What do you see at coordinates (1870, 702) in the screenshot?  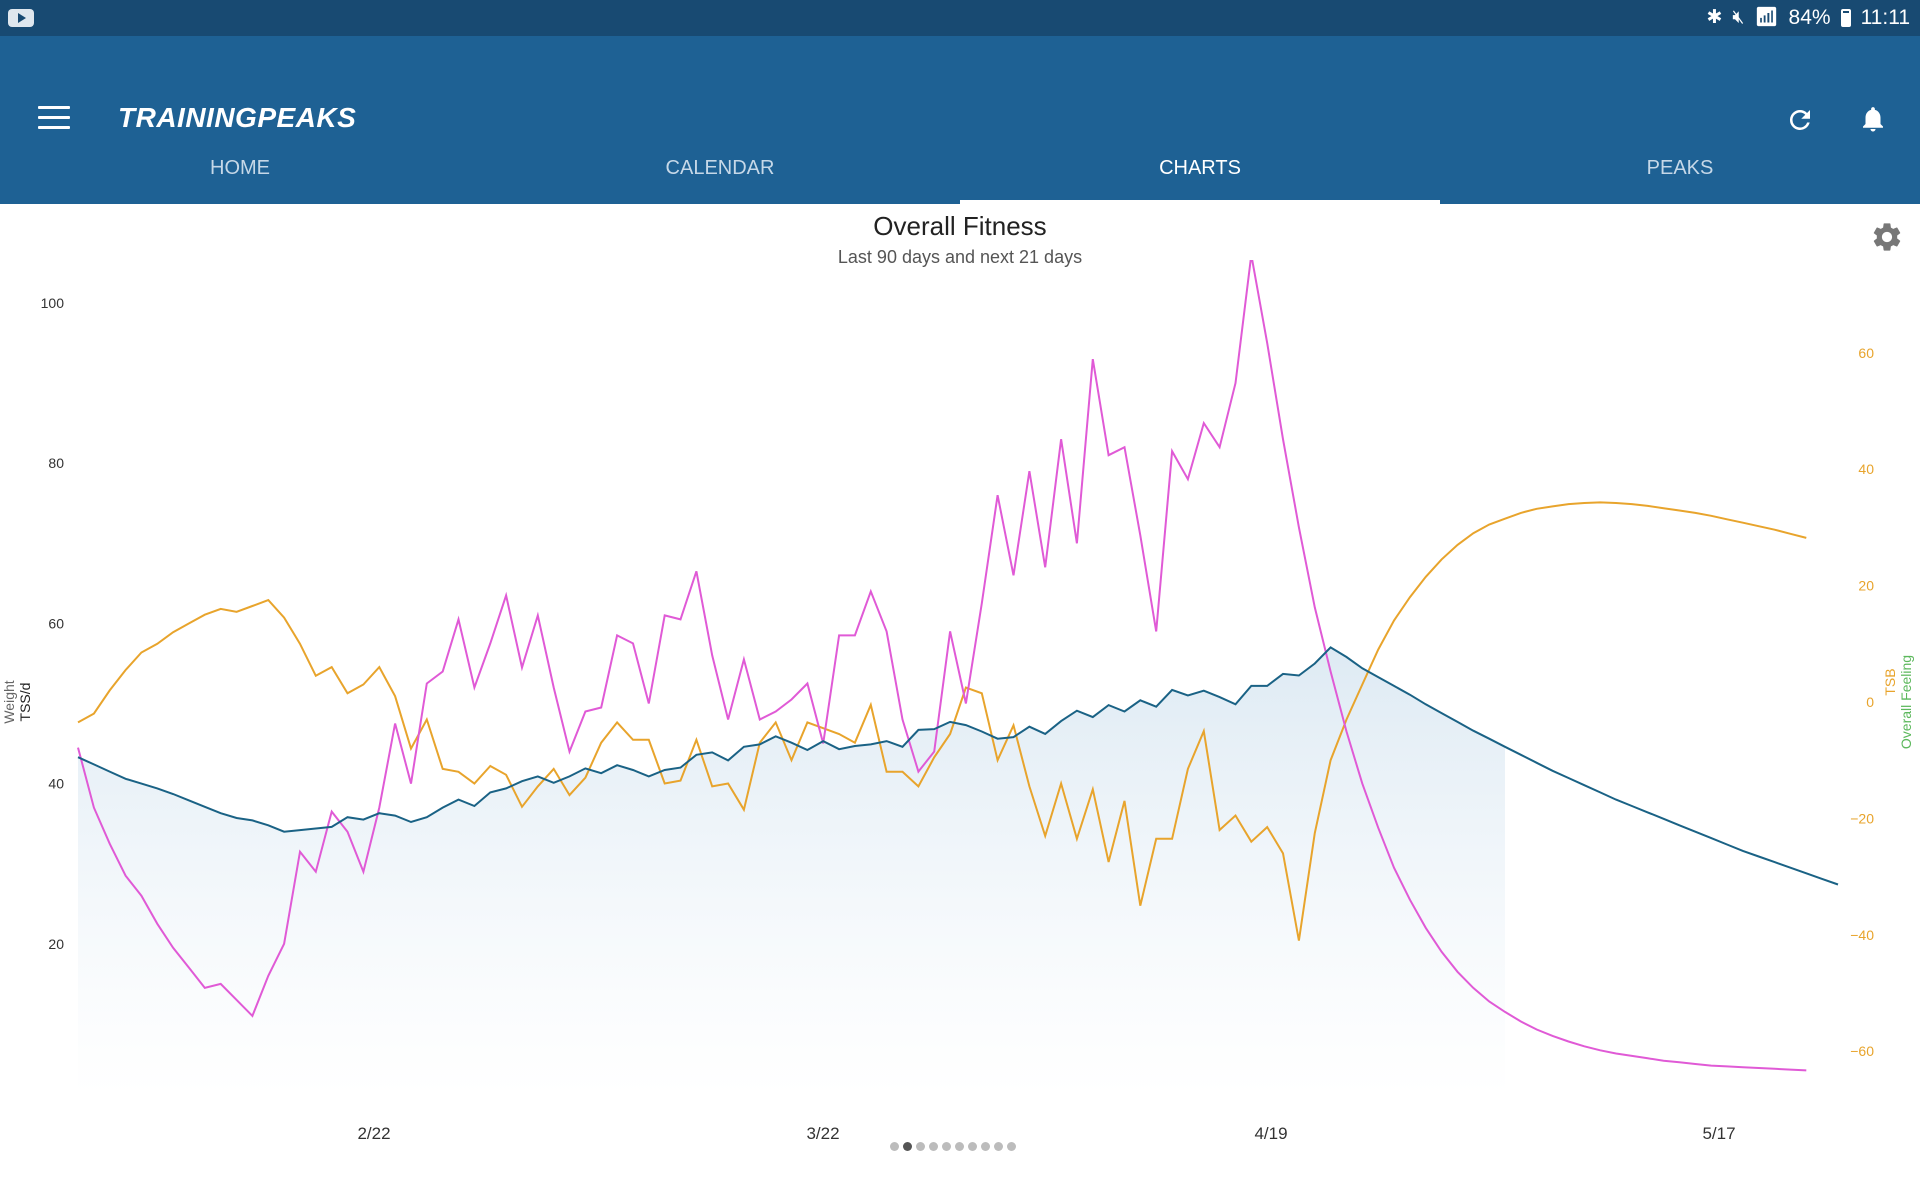 I see `right-tick-label: 0` at bounding box center [1870, 702].